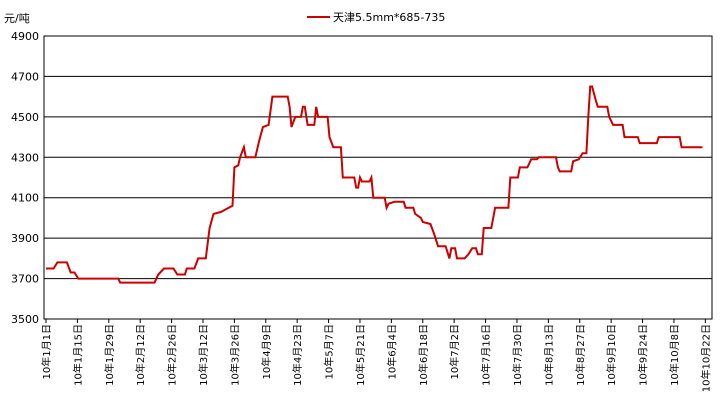 Image resolution: width=727 pixels, height=417 pixels. What do you see at coordinates (643, 355) in the screenshot?
I see `x-tick-label: 10年9月24日` at bounding box center [643, 355].